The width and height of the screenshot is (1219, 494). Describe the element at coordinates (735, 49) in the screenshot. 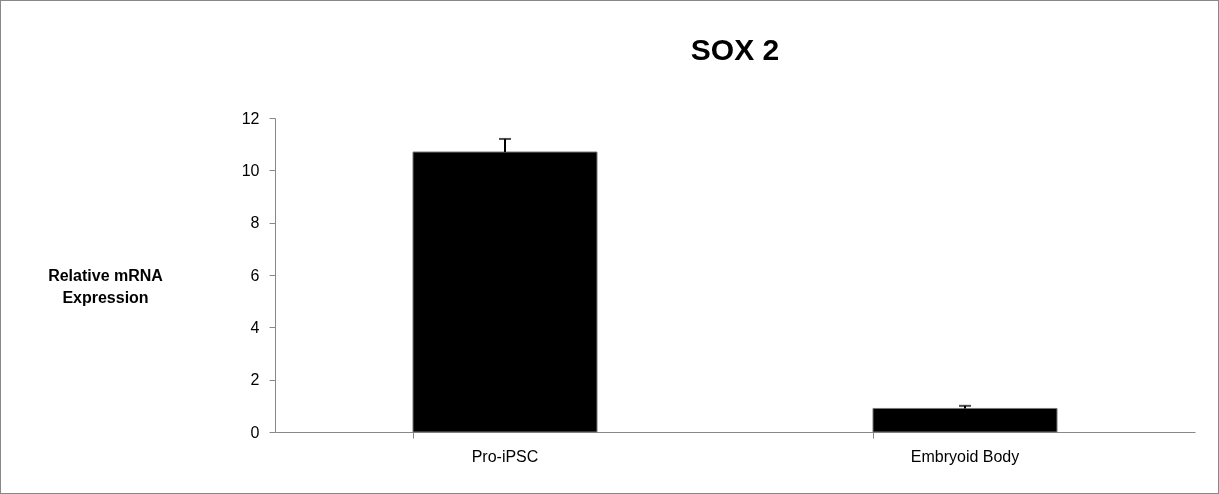

I see `chart-title: SOX 2` at that location.